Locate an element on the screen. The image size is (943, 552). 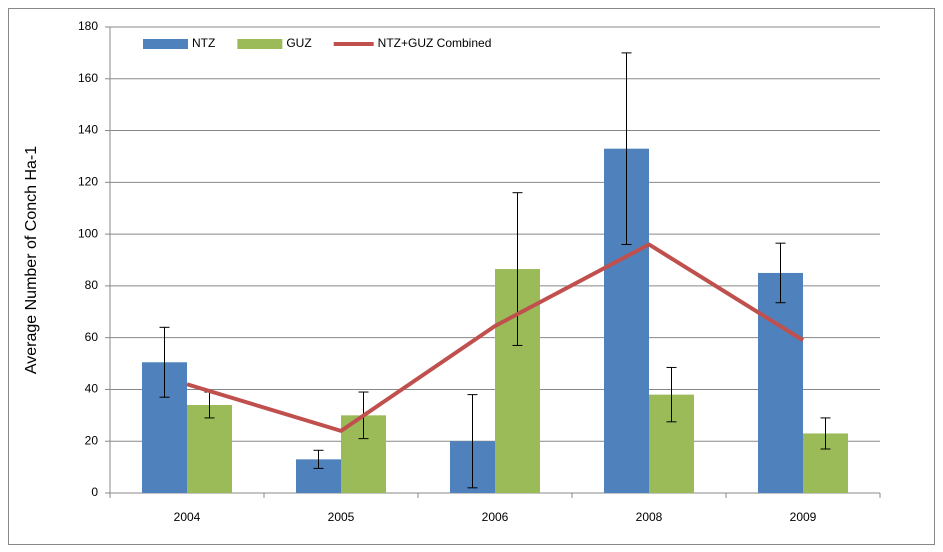
y-tick-label: 60 is located at coordinates (92, 337).